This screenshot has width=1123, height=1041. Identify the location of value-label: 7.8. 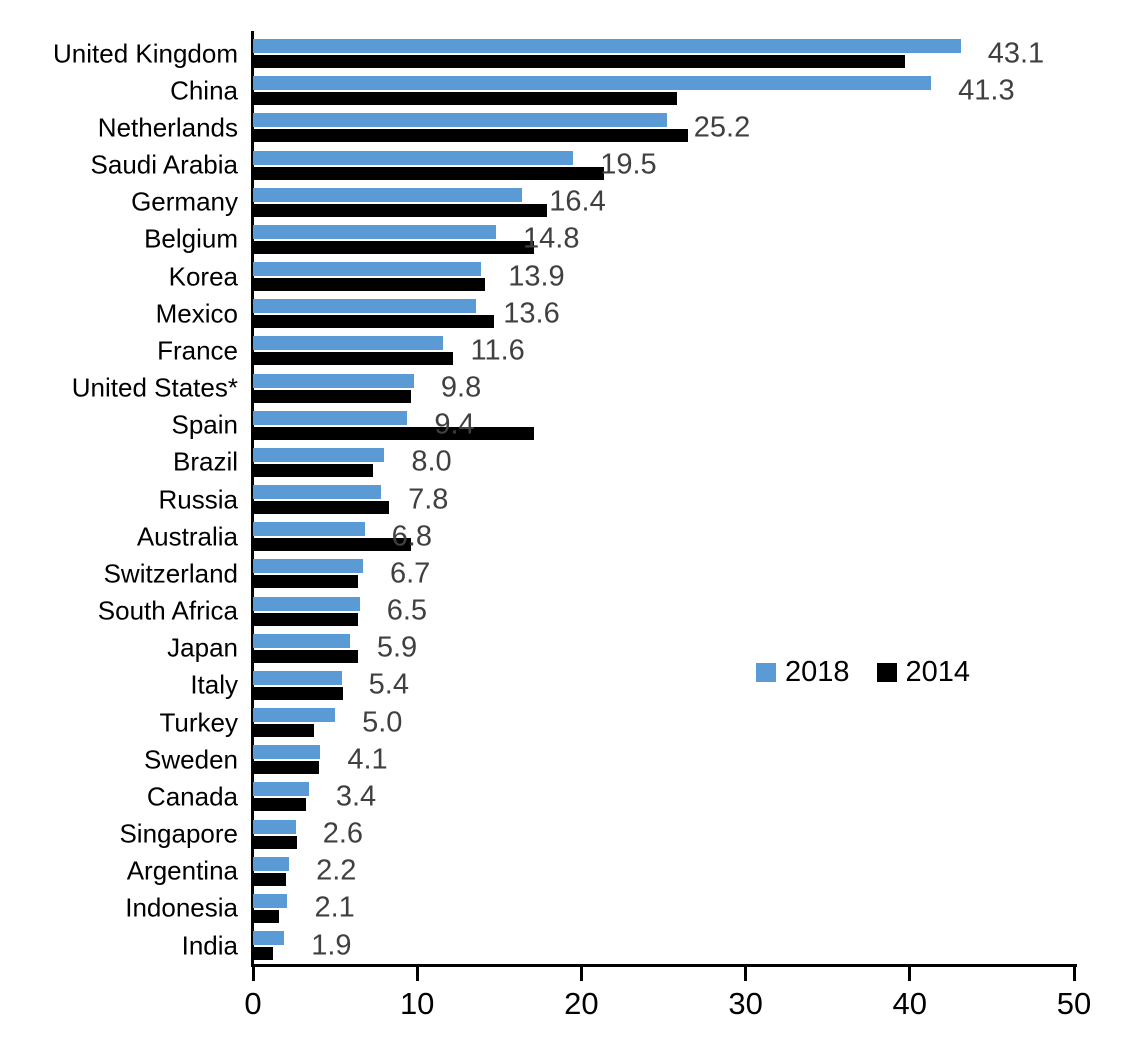
(428, 499).